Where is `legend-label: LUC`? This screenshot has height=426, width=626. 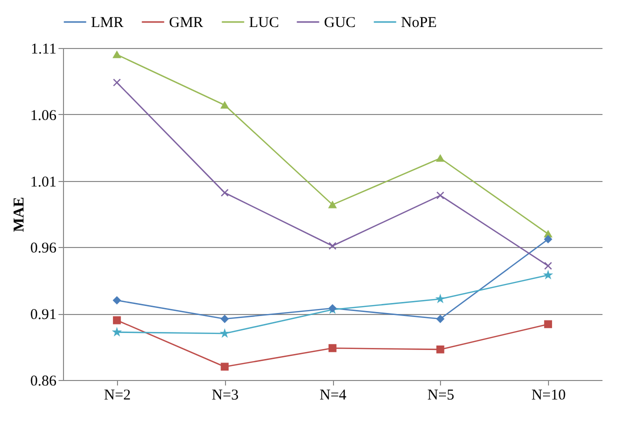 legend-label: LUC is located at coordinates (264, 23).